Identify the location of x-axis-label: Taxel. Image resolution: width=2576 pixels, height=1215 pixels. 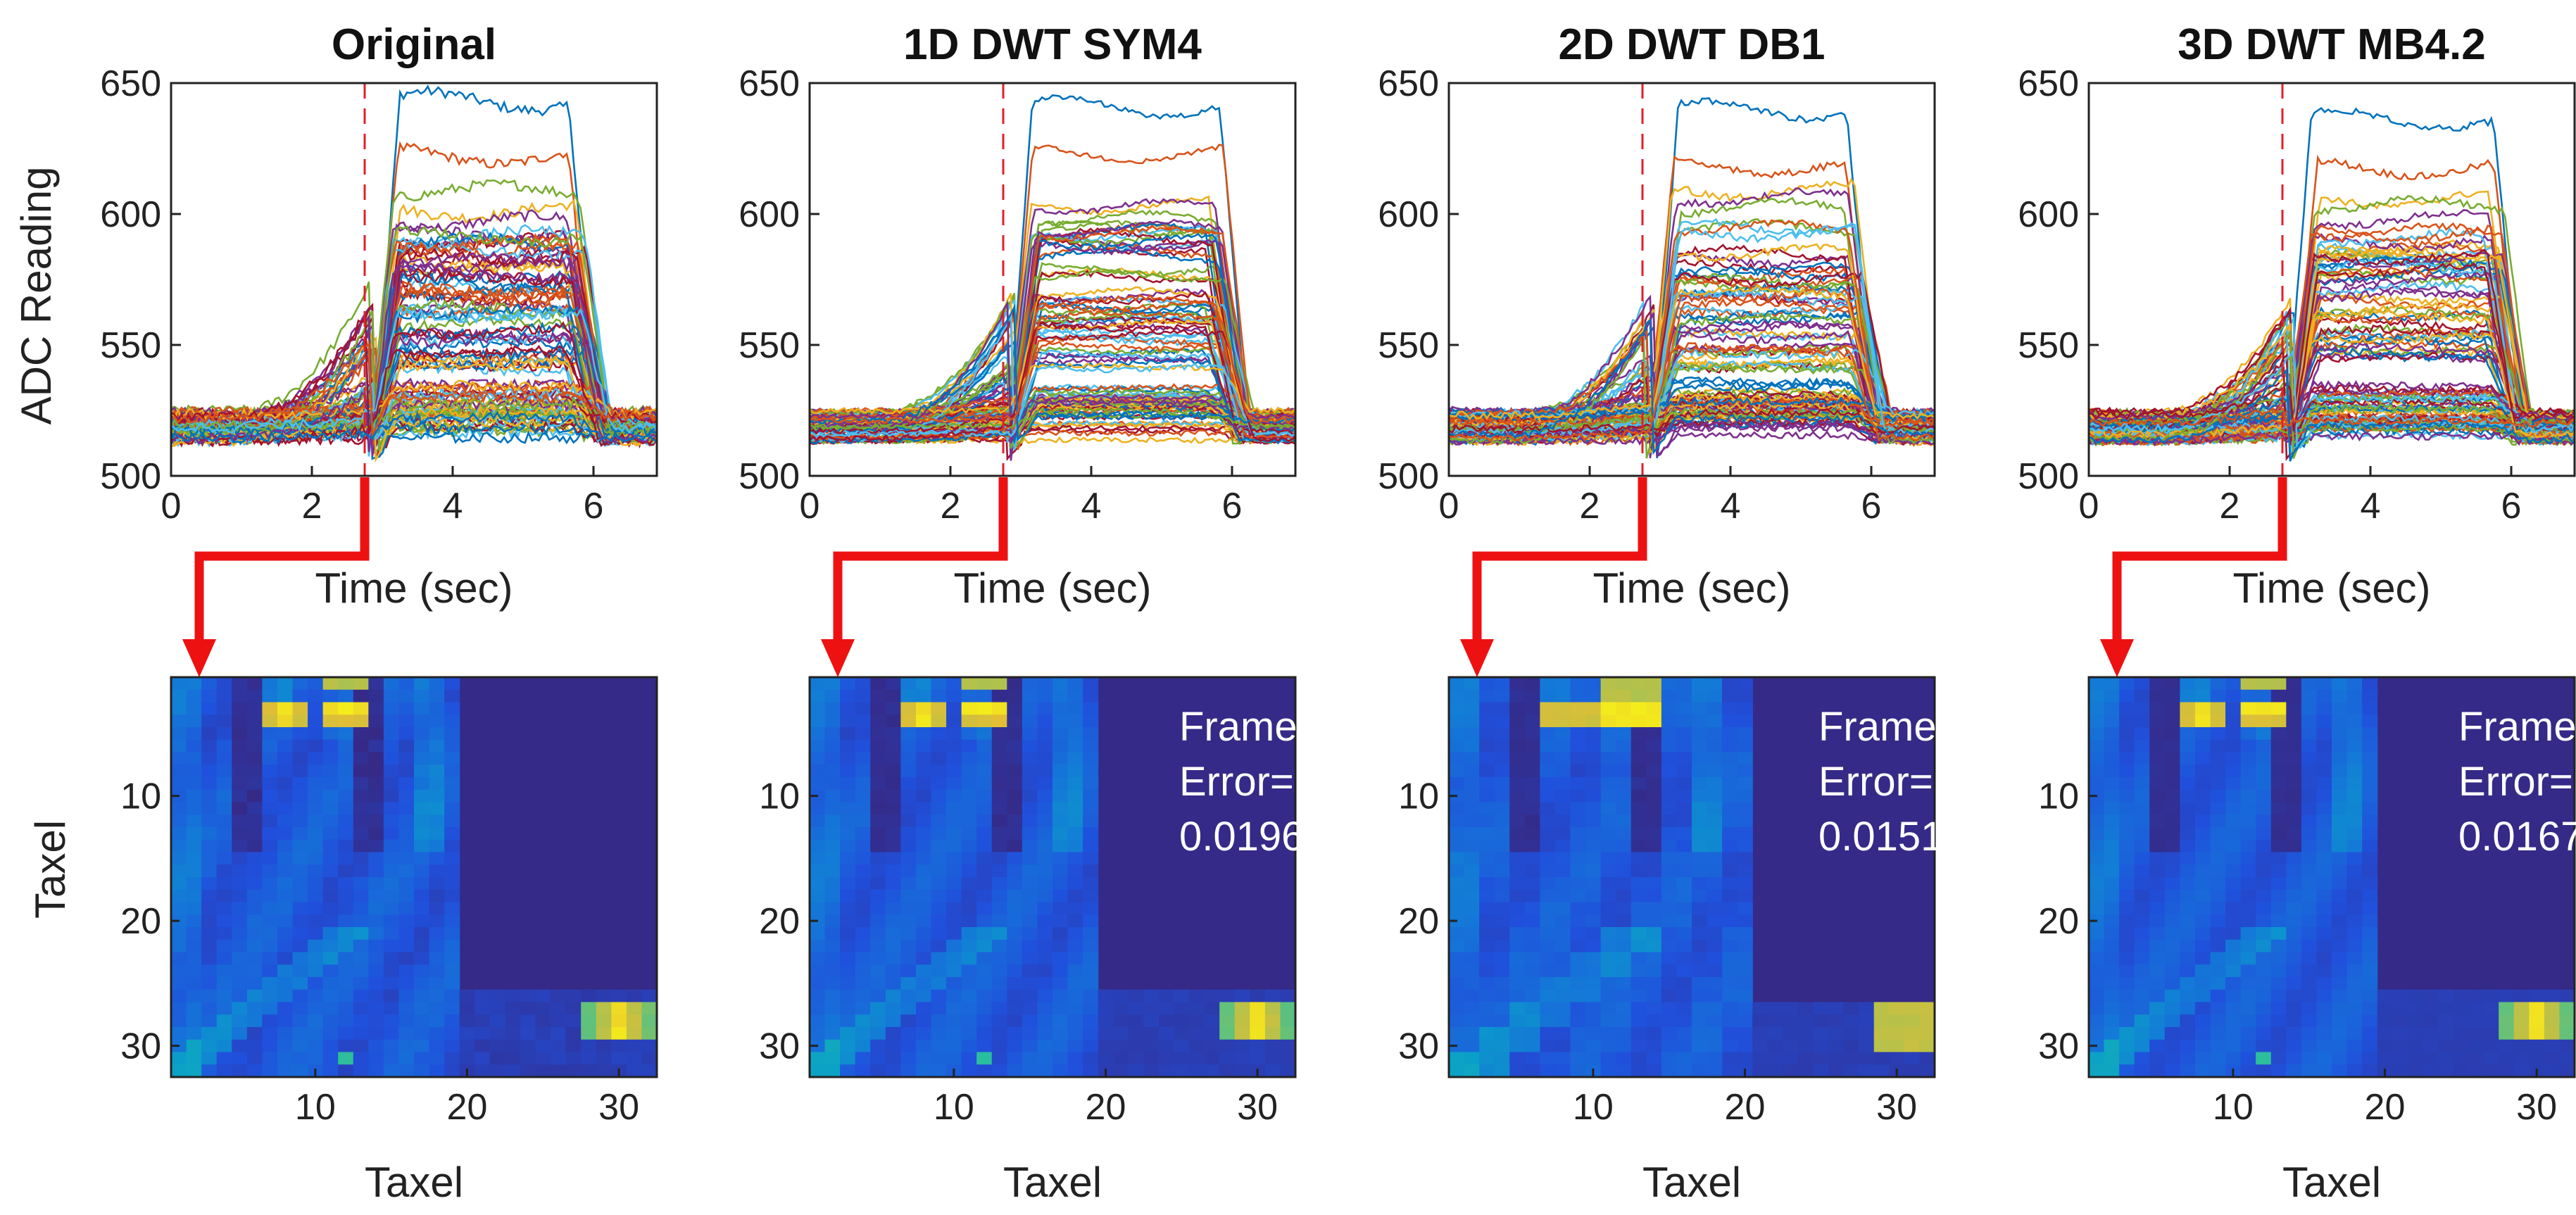
(2331, 1182).